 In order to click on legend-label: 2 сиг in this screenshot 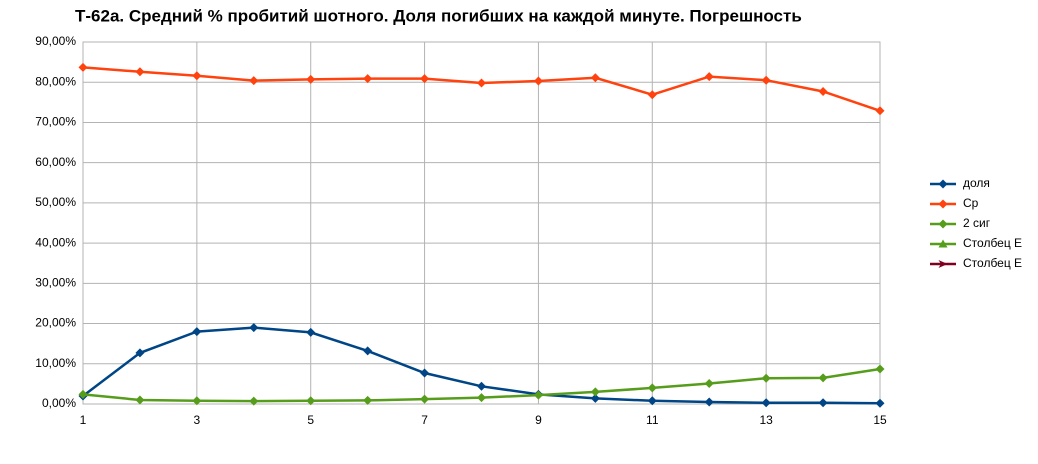, I will do `click(977, 223)`.